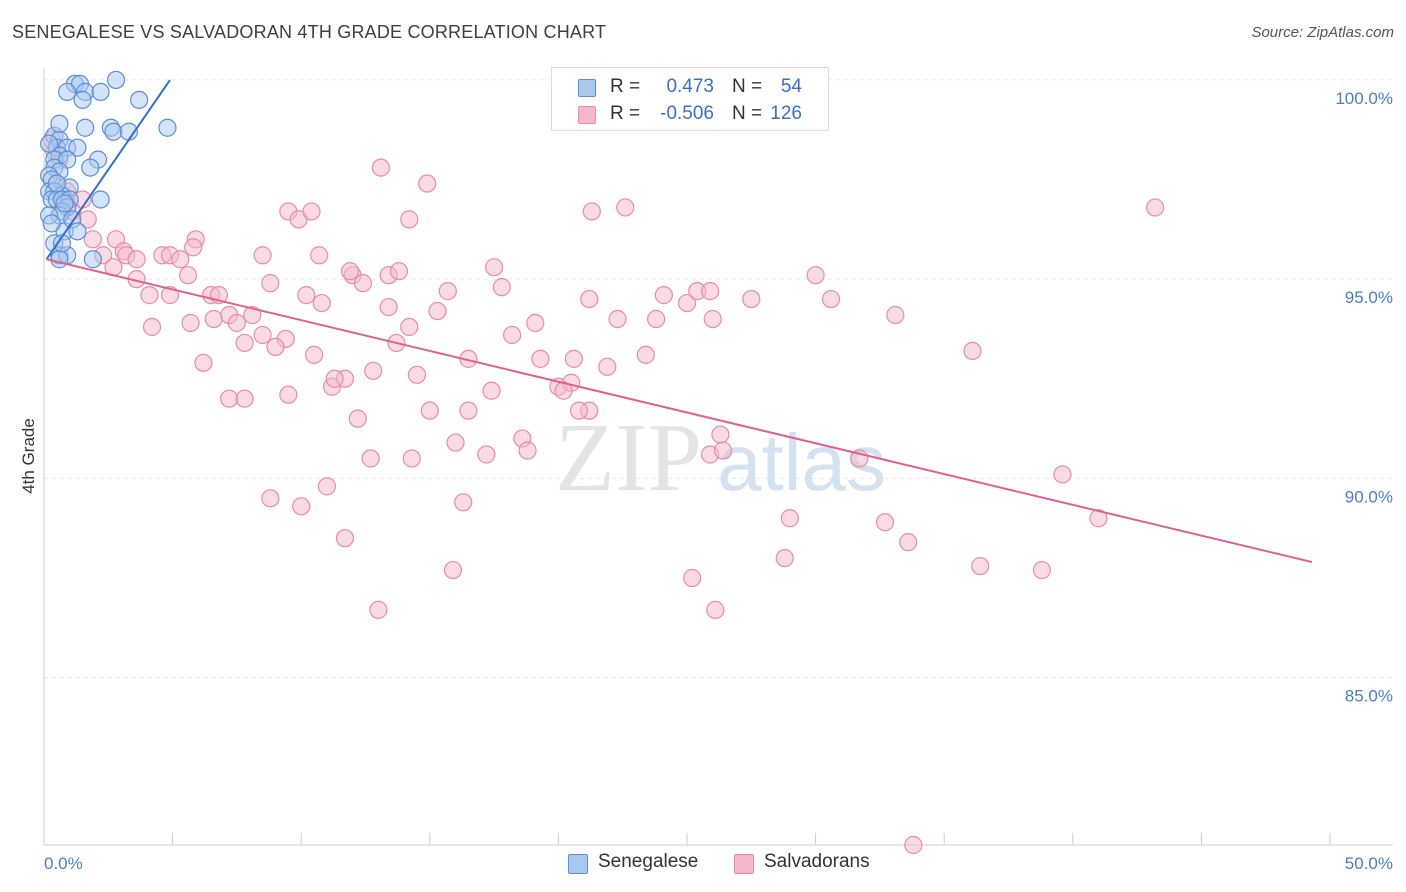 This screenshot has width=1406, height=892. I want to click on y-tick-label: 85.0%, so click(1369, 696).